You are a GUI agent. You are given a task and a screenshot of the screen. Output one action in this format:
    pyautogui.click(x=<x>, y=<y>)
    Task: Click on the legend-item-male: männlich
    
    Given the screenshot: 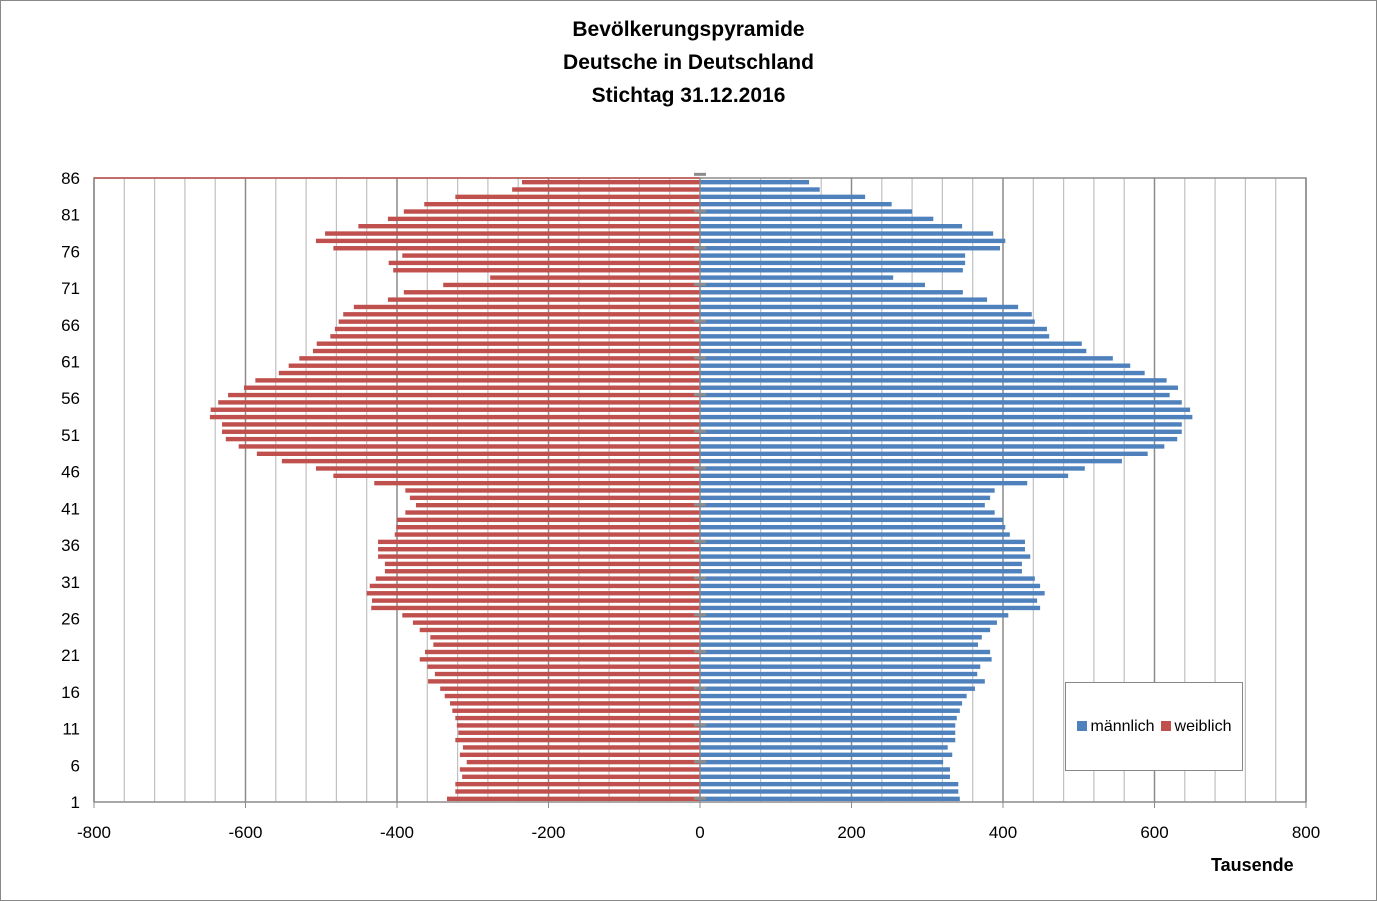 What is the action you would take?
    pyautogui.click(x=1115, y=727)
    